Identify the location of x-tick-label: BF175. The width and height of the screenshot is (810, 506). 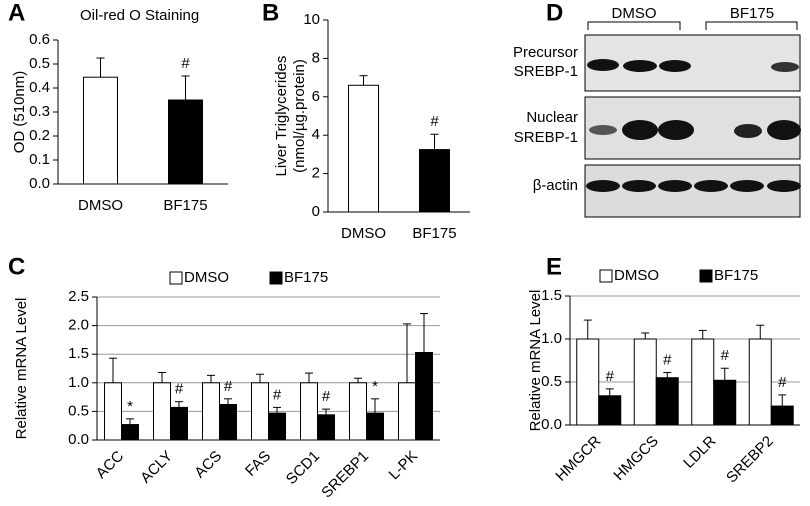
(185, 205).